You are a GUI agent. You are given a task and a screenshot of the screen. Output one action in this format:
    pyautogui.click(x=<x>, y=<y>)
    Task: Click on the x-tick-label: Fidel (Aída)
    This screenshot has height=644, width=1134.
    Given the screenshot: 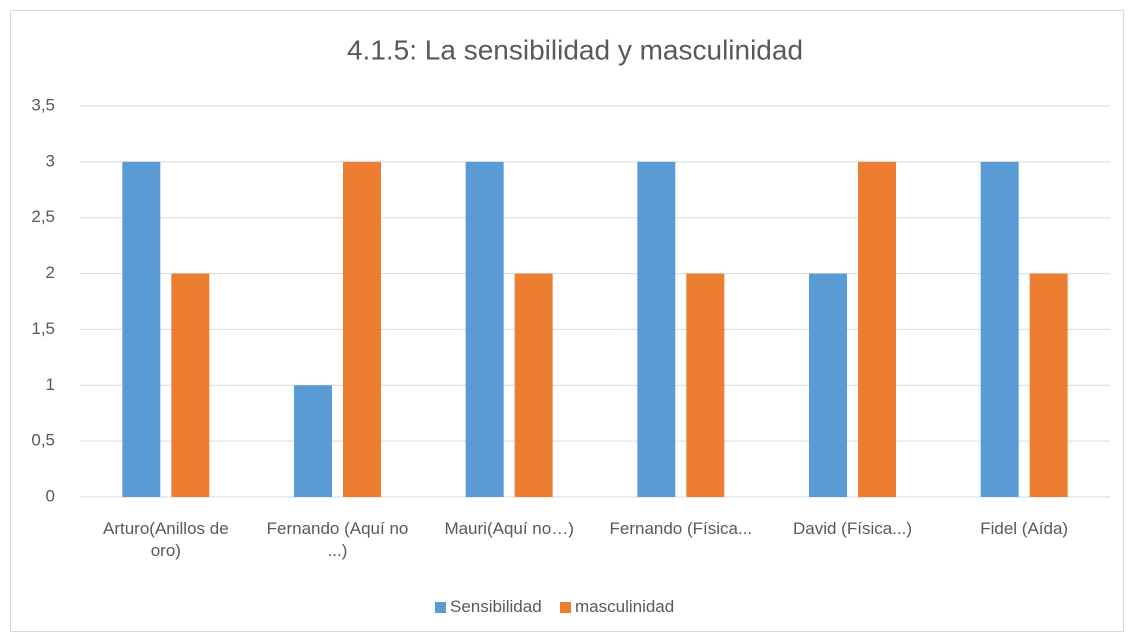 What is the action you would take?
    pyautogui.click(x=1024, y=528)
    